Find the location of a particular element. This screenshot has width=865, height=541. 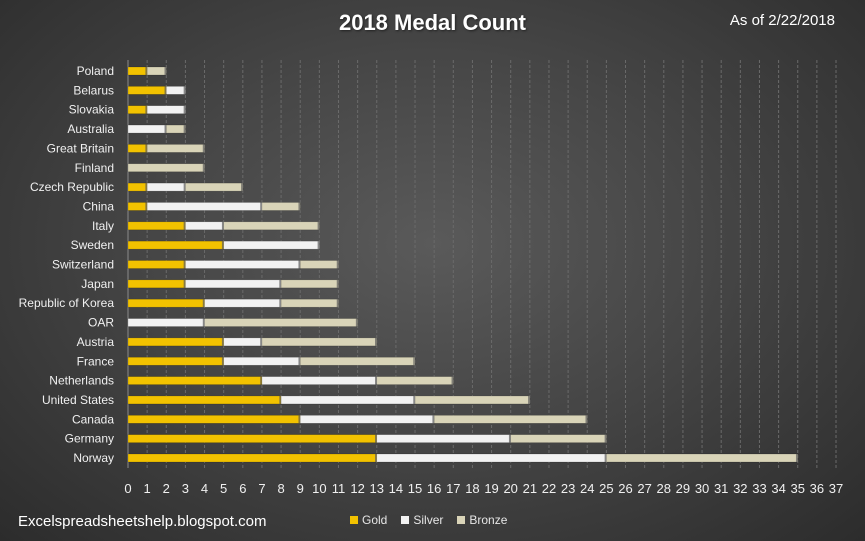

category-label: Japan is located at coordinates (97, 284).